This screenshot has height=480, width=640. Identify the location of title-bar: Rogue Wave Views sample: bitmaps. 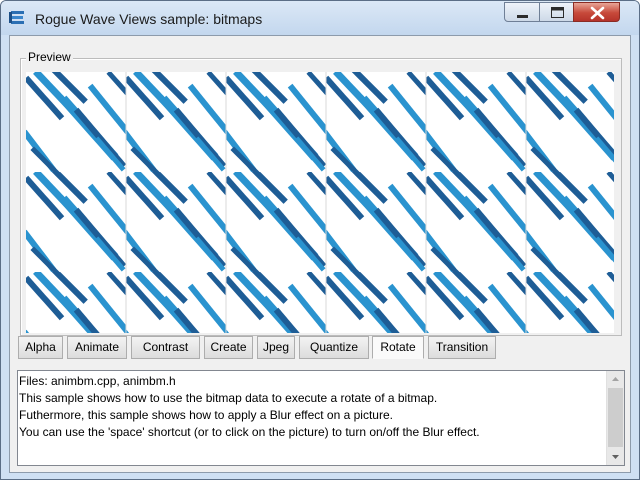
(320, 18).